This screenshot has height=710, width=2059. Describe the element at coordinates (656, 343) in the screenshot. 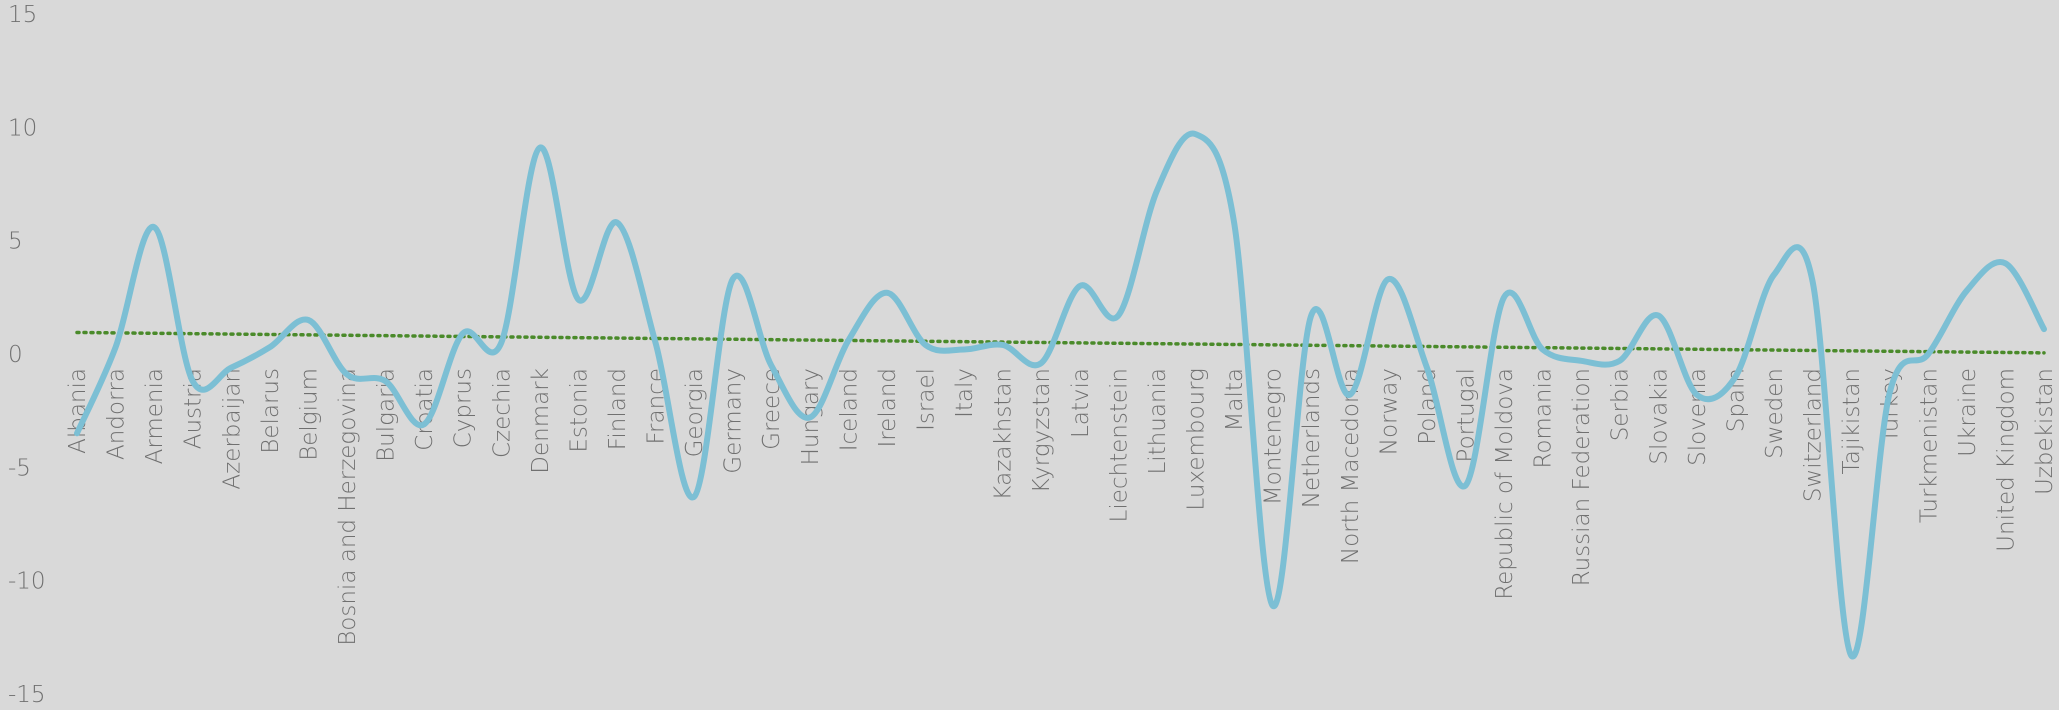

I see `data-point-france` at that location.